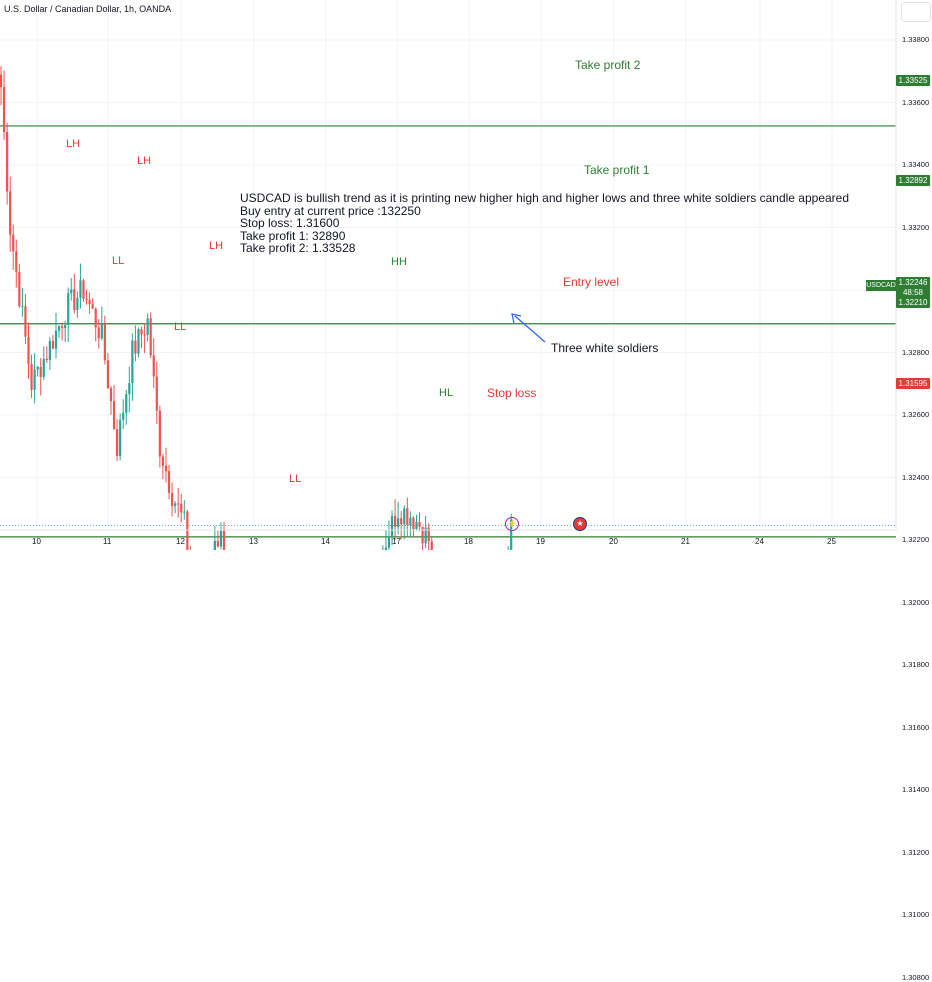 The height and width of the screenshot is (982, 932). What do you see at coordinates (330, 210) in the screenshot?
I see `note-line: Buy entry at current price :132250` at bounding box center [330, 210].